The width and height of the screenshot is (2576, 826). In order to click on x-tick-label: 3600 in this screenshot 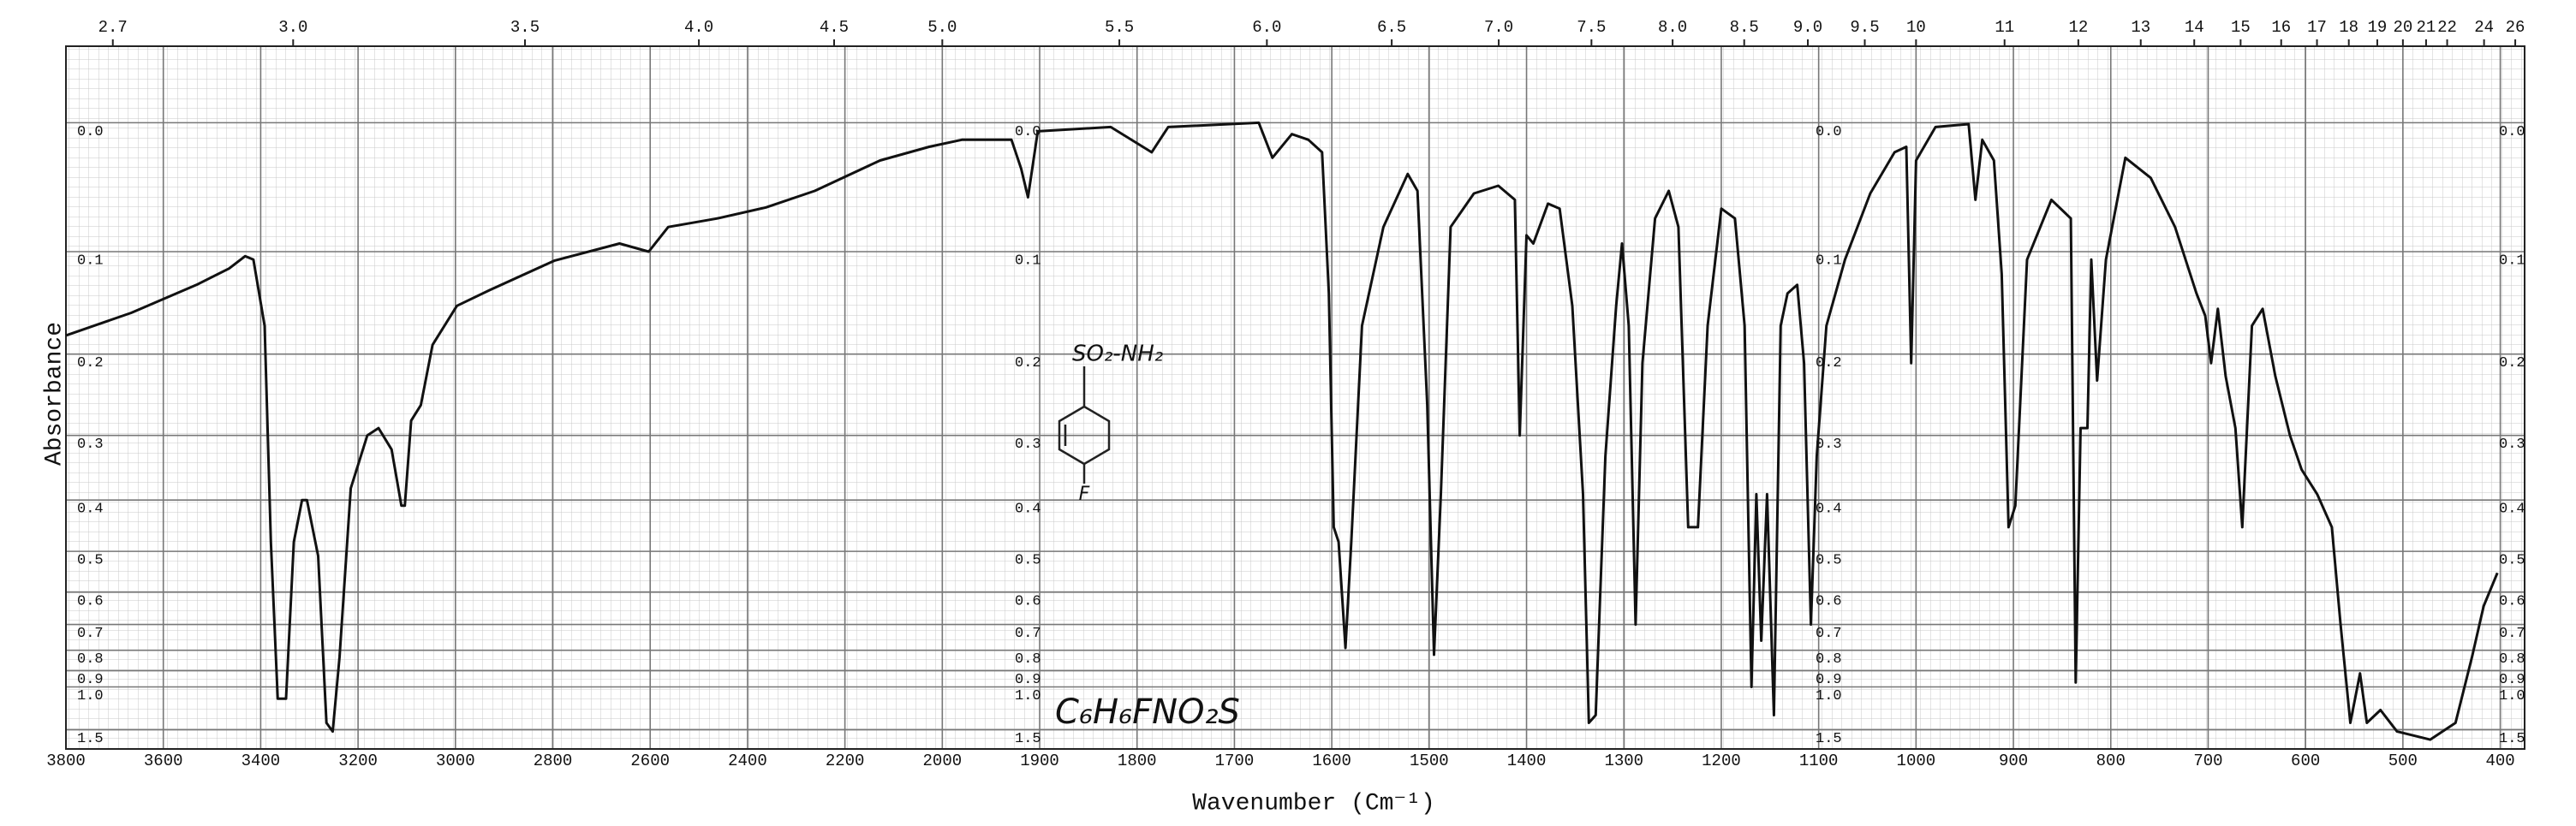, I will do `click(163, 761)`.